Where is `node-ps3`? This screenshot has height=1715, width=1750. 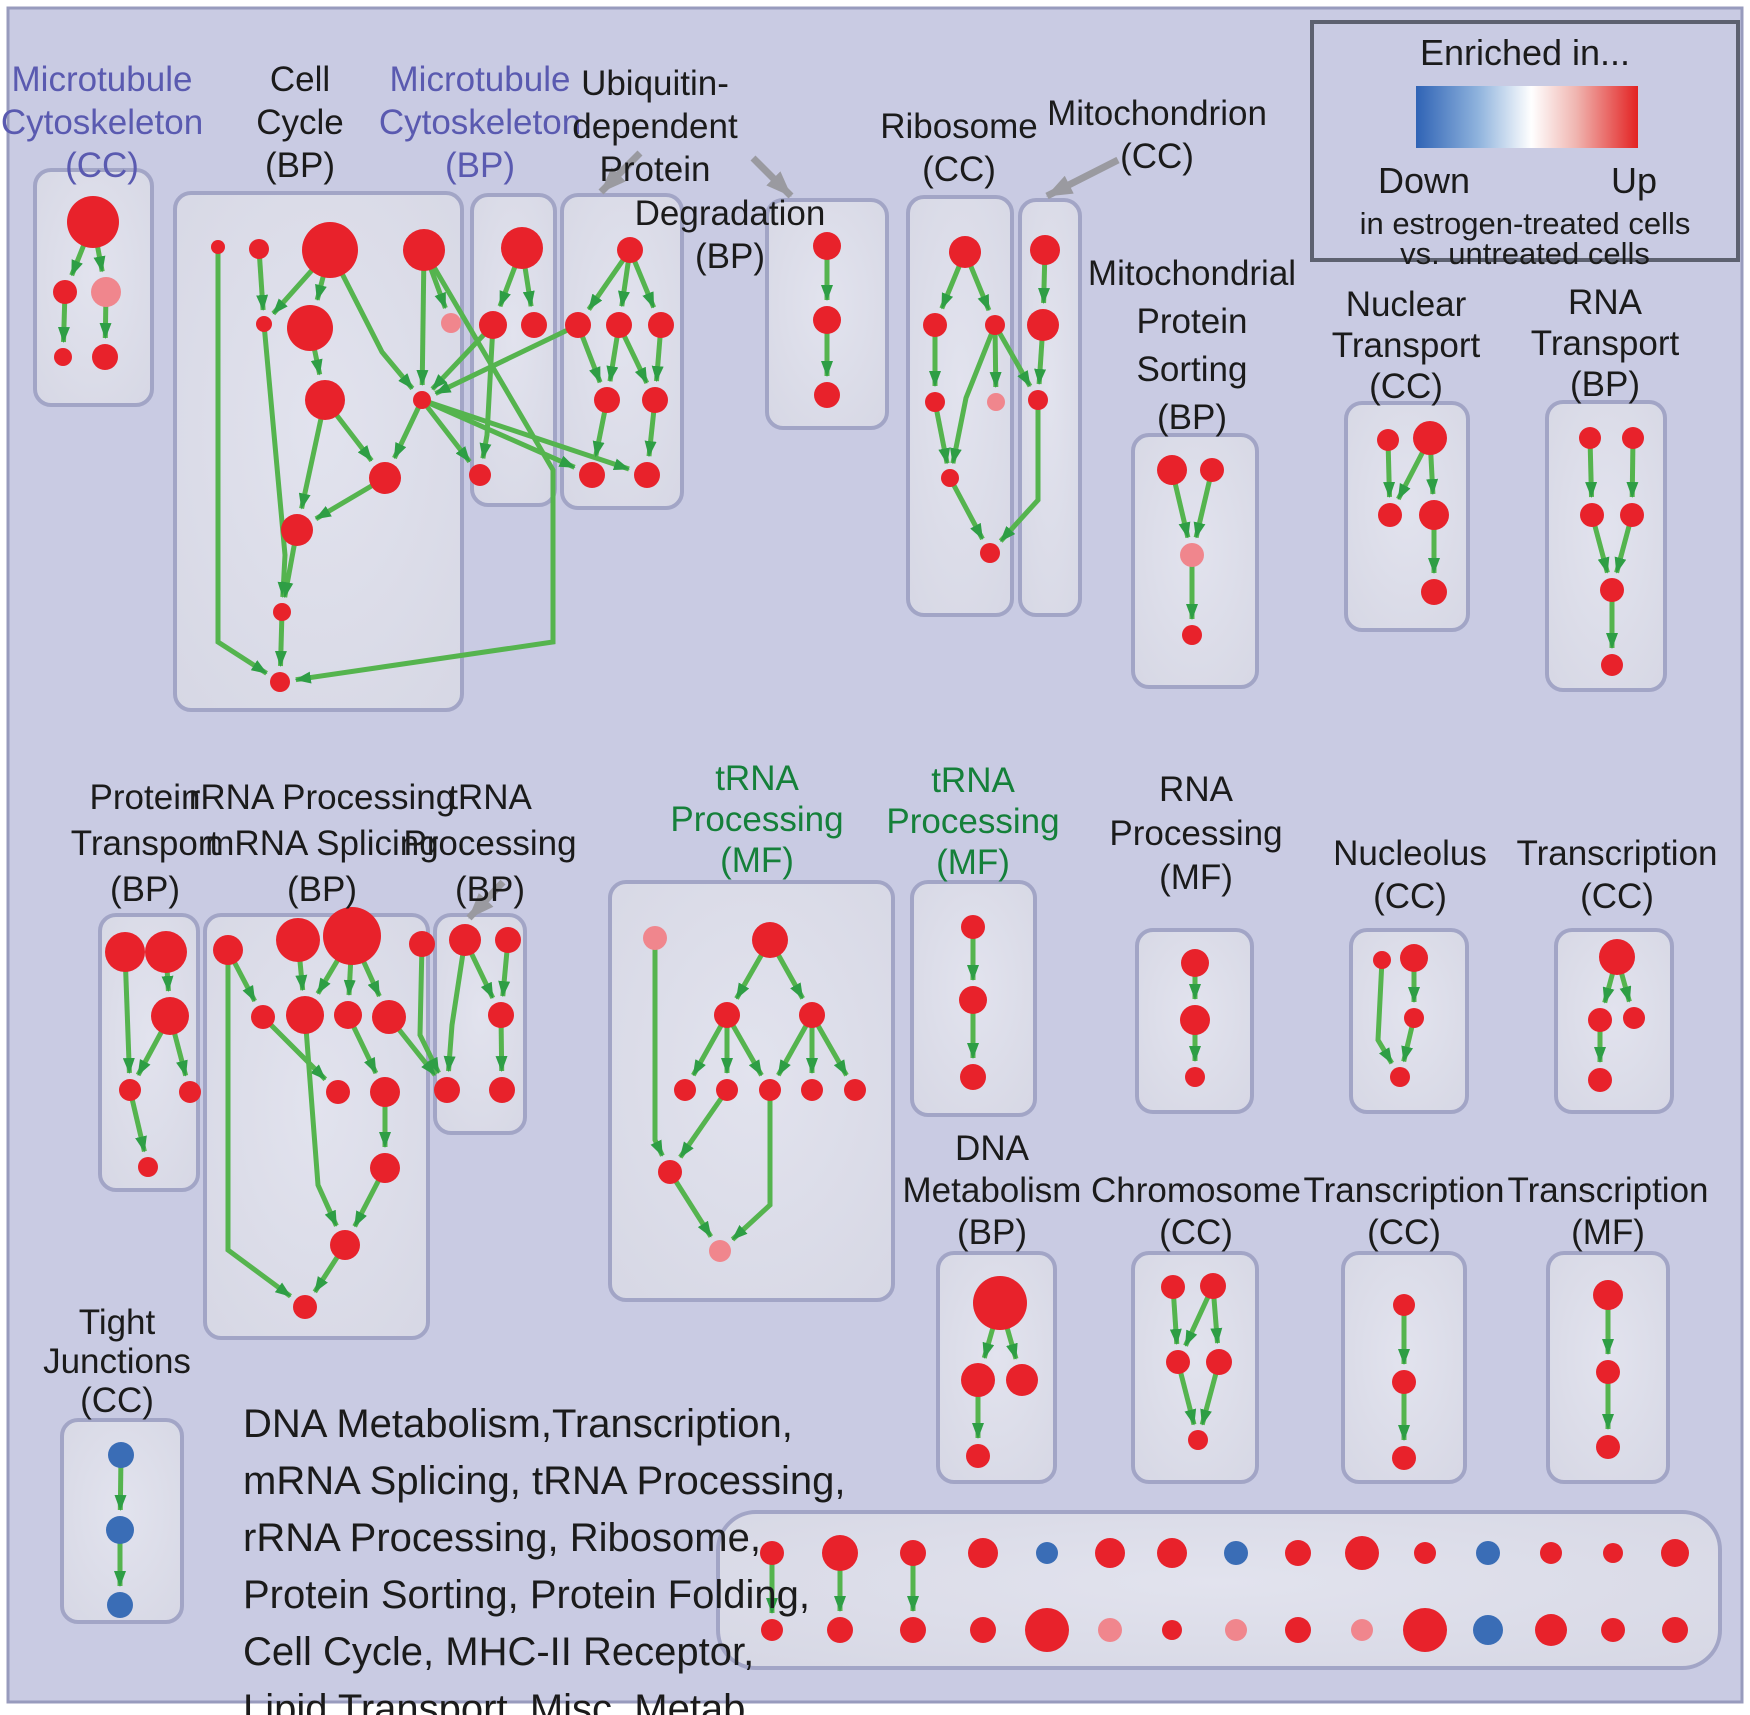
node-ps3 is located at coordinates (1192, 555).